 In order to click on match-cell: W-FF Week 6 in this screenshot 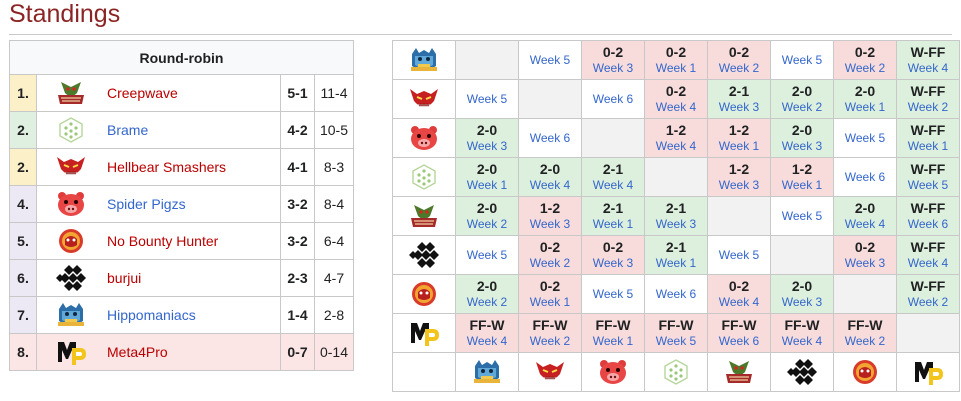, I will do `click(928, 216)`.